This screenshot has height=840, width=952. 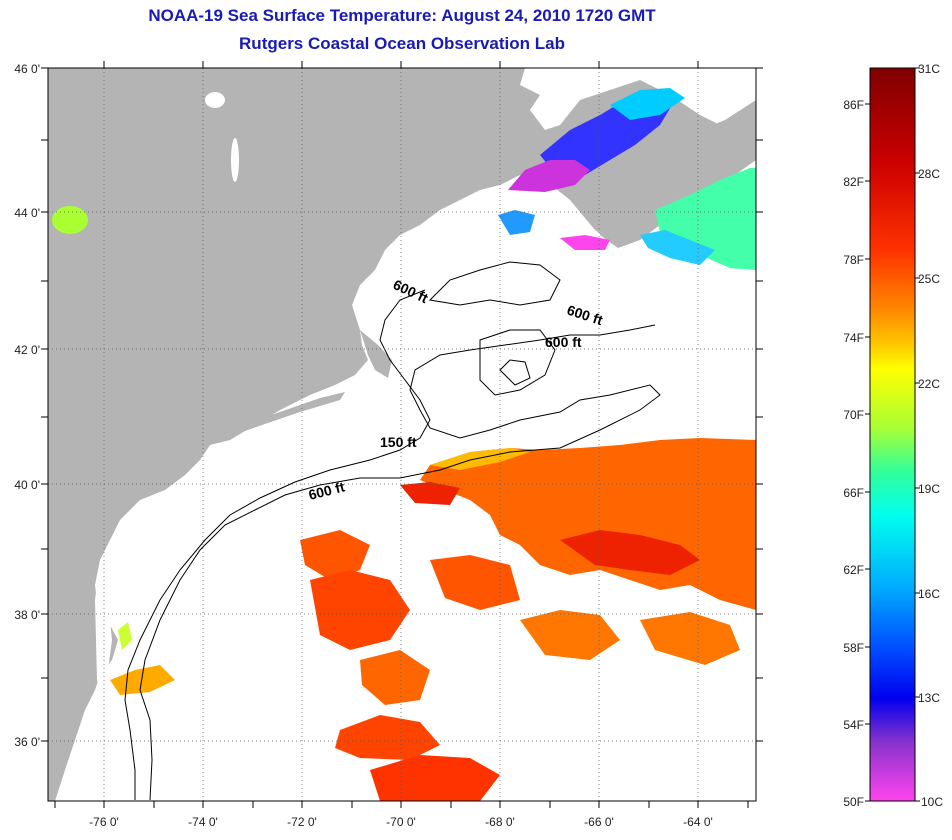 I want to click on cb-label-13c: 13C, so click(x=929, y=698).